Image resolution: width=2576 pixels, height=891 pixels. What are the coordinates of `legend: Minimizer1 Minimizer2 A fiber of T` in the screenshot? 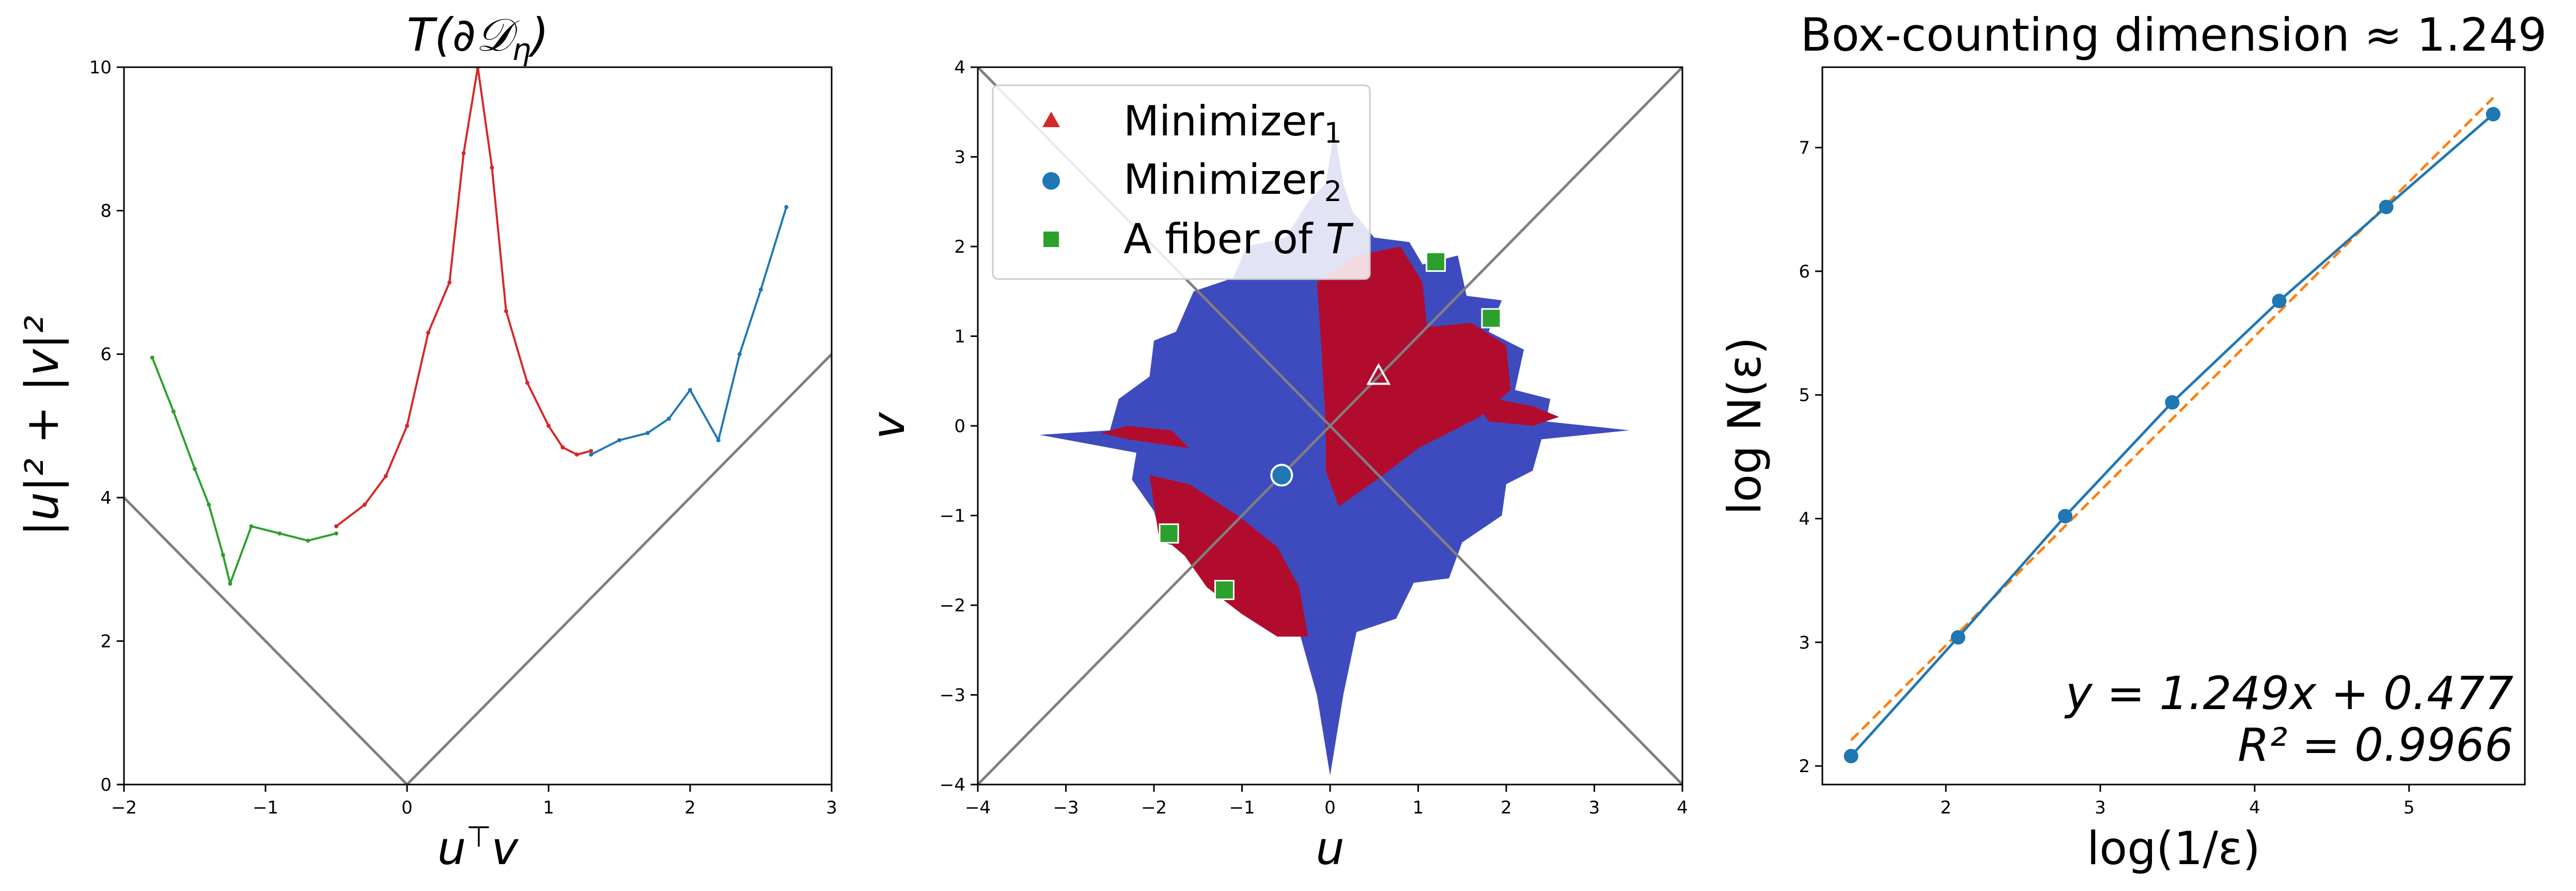 It's located at (1181, 182).